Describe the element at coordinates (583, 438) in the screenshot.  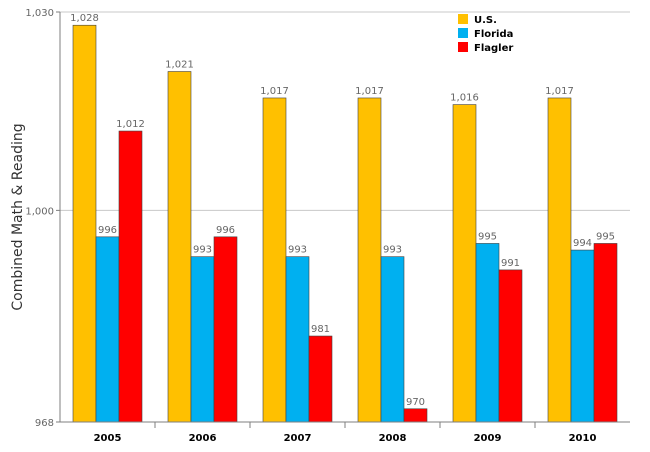
I see `x-tick-label: 2010` at that location.